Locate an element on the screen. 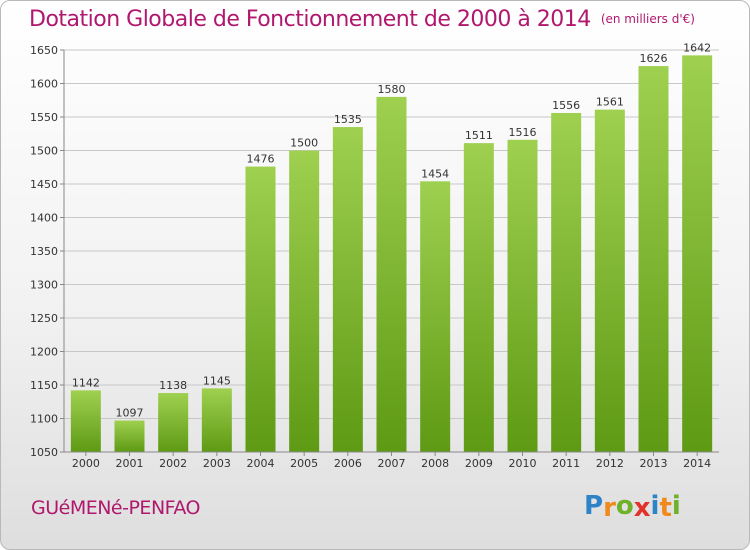 This screenshot has width=750, height=550. x-tick-label: 2004 is located at coordinates (261, 463).